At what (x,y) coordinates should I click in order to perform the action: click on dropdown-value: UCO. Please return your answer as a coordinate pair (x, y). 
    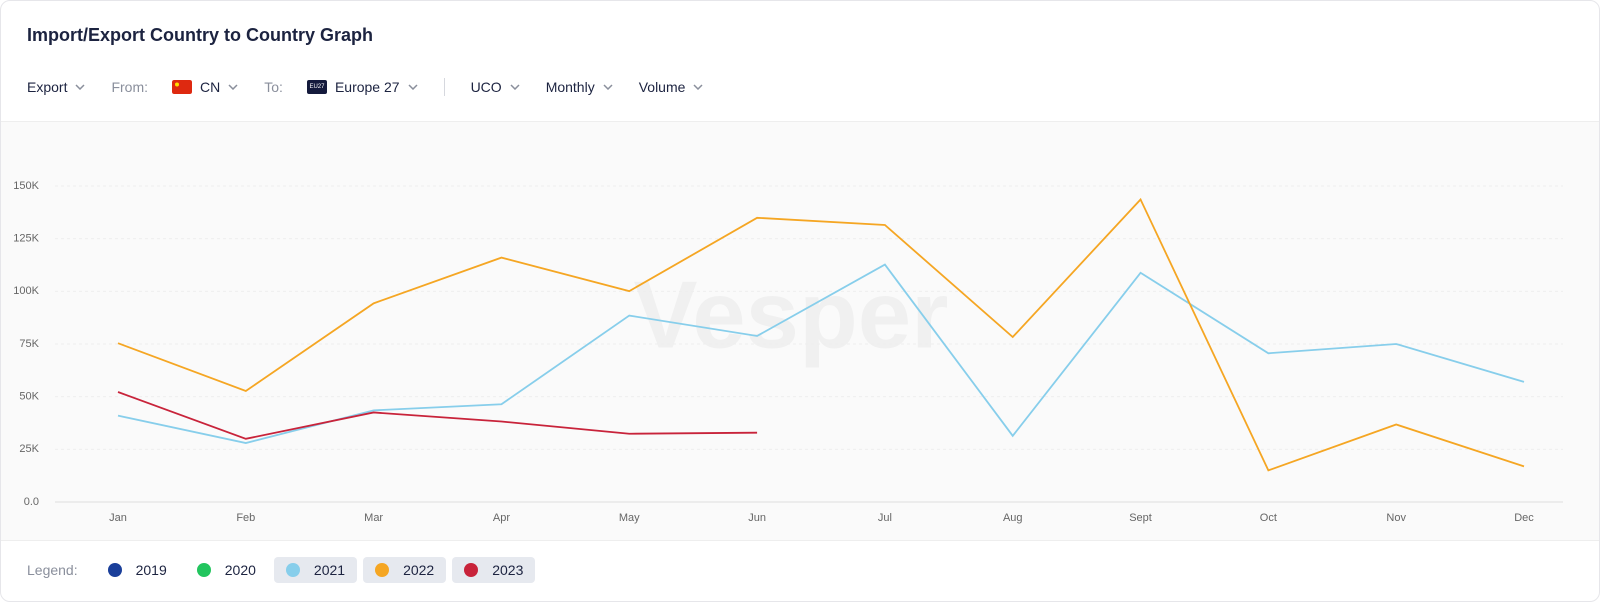
    Looking at the image, I should click on (486, 87).